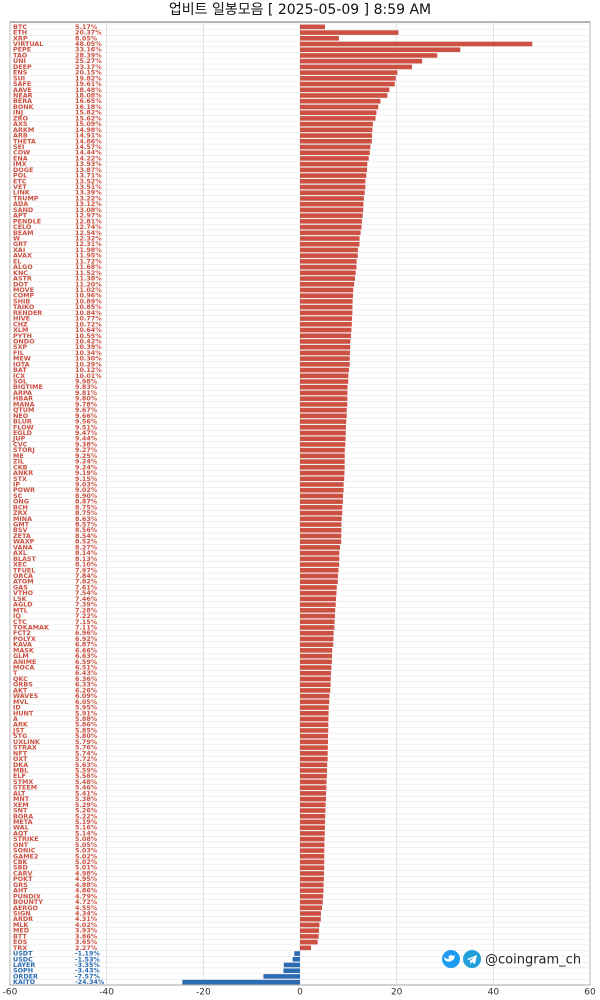  I want to click on category-label: ARB, so click(20, 136).